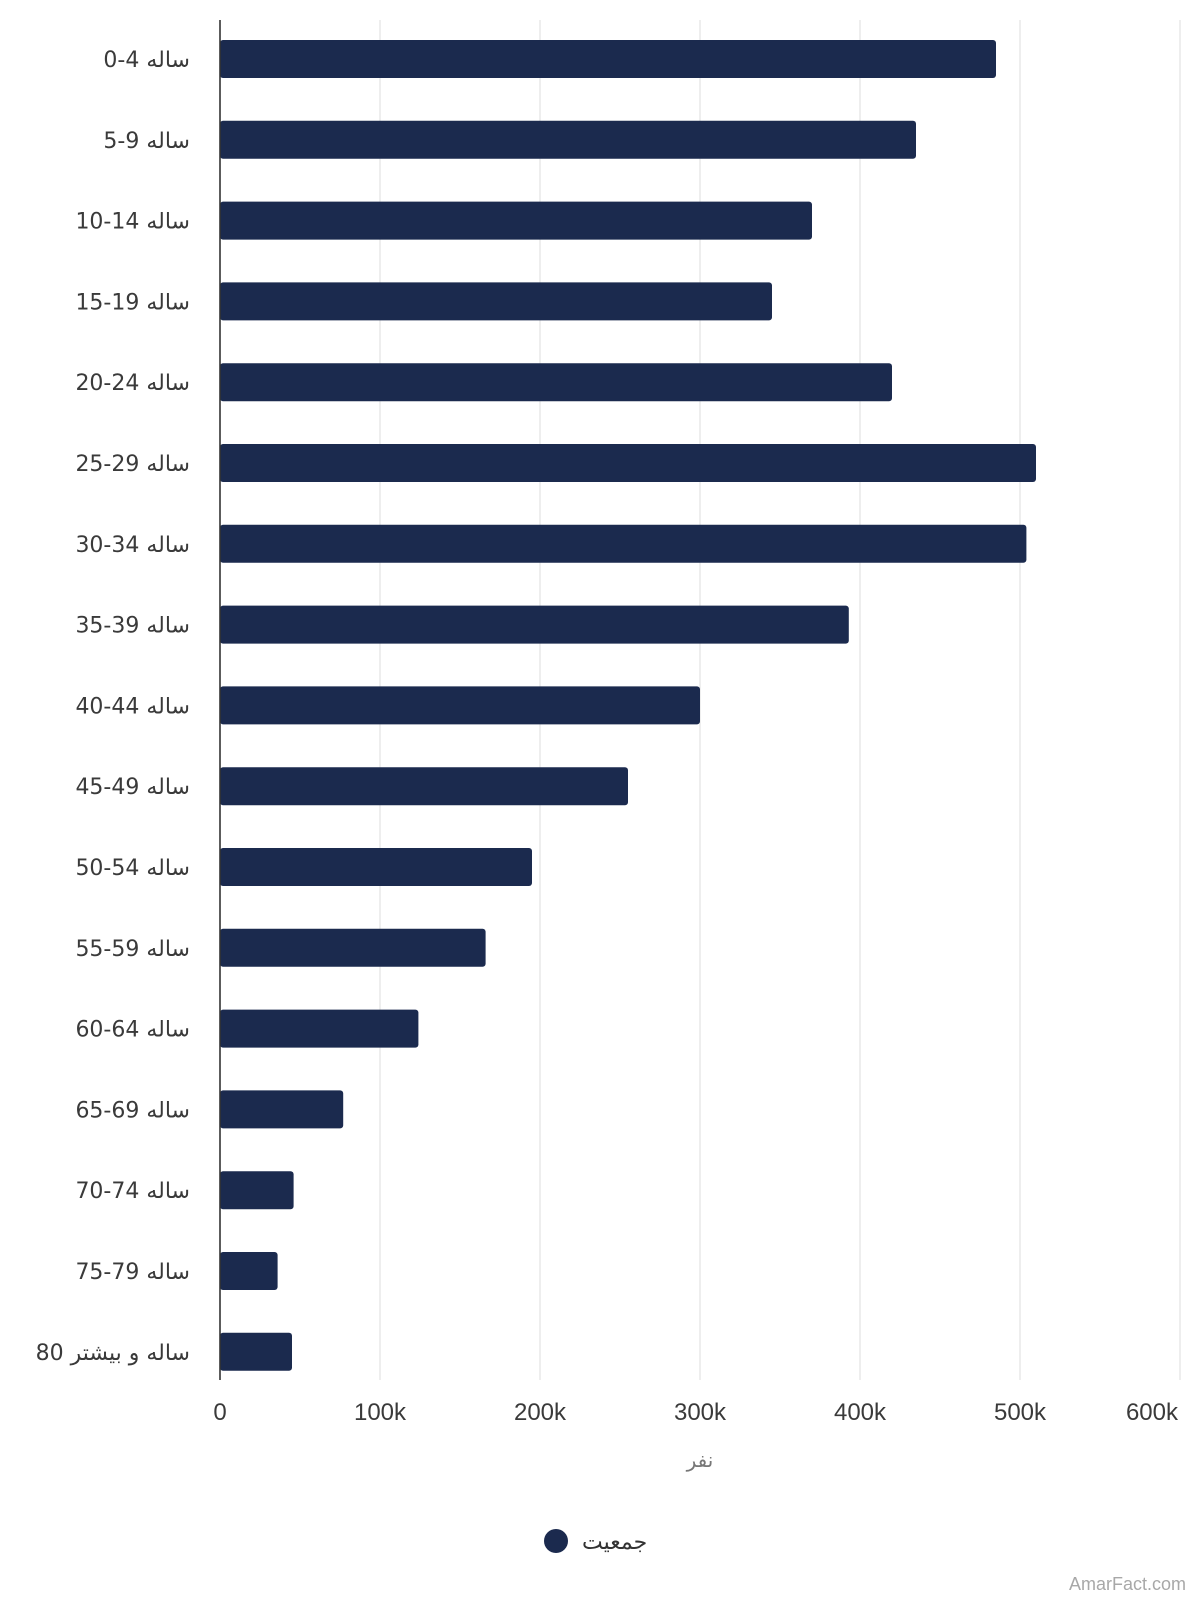 This screenshot has height=1600, width=1200. Describe the element at coordinates (219, 1412) in the screenshot. I see `x-tick-label-0: 0` at that location.